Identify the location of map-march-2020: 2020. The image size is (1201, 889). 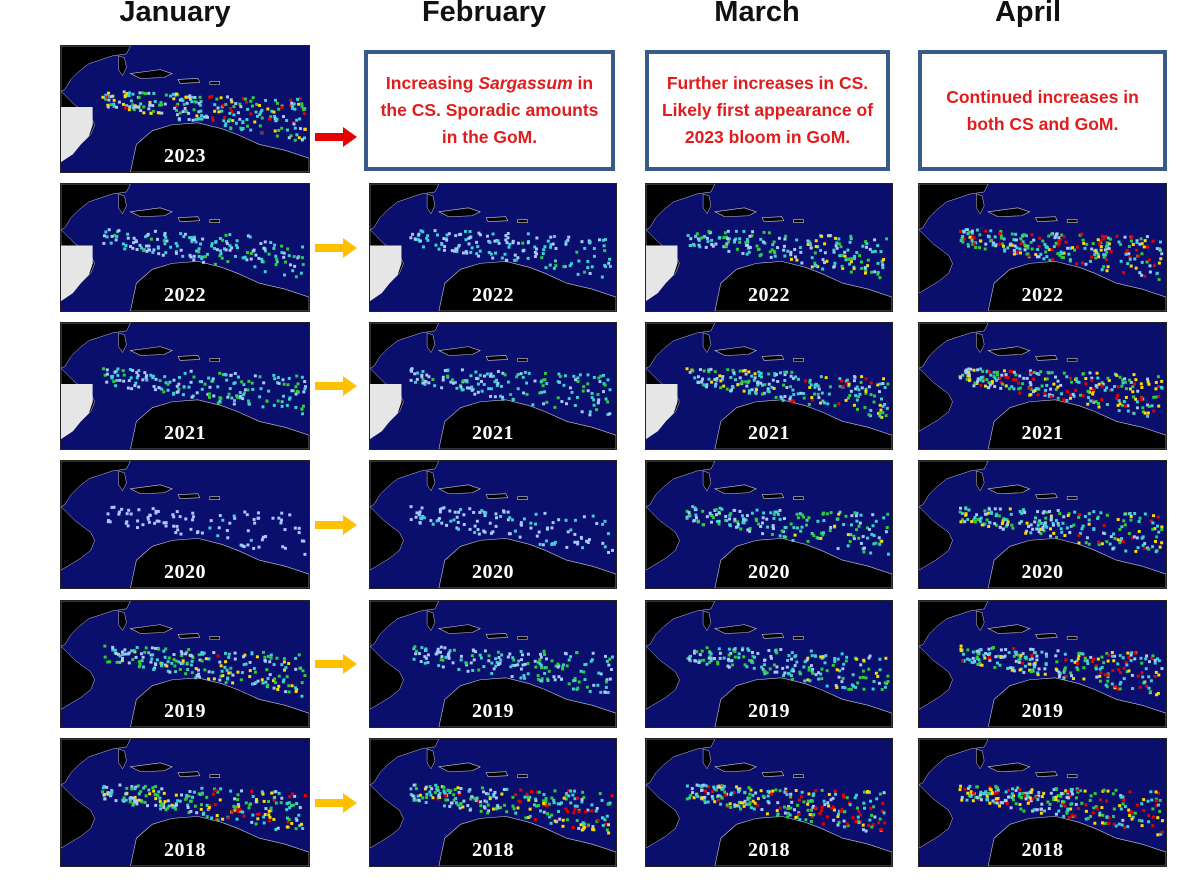
(769, 524).